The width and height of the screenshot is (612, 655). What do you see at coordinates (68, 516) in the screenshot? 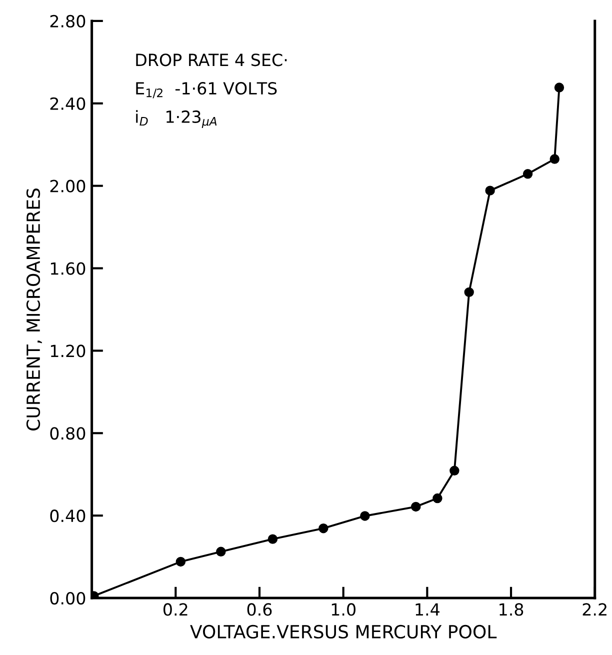
I see `y-tick-label: 0.40` at bounding box center [68, 516].